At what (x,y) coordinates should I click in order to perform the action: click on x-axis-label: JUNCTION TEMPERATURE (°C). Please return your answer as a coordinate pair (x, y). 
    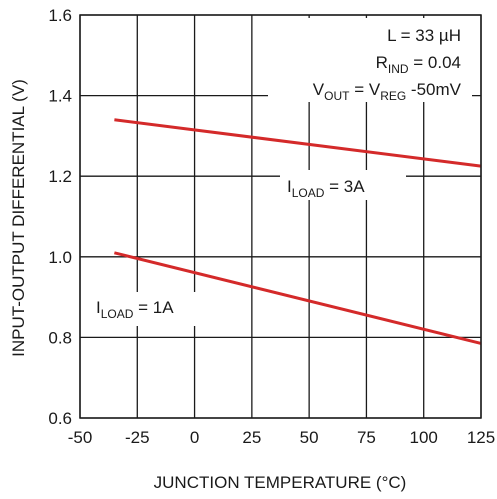
    Looking at the image, I should click on (280, 482).